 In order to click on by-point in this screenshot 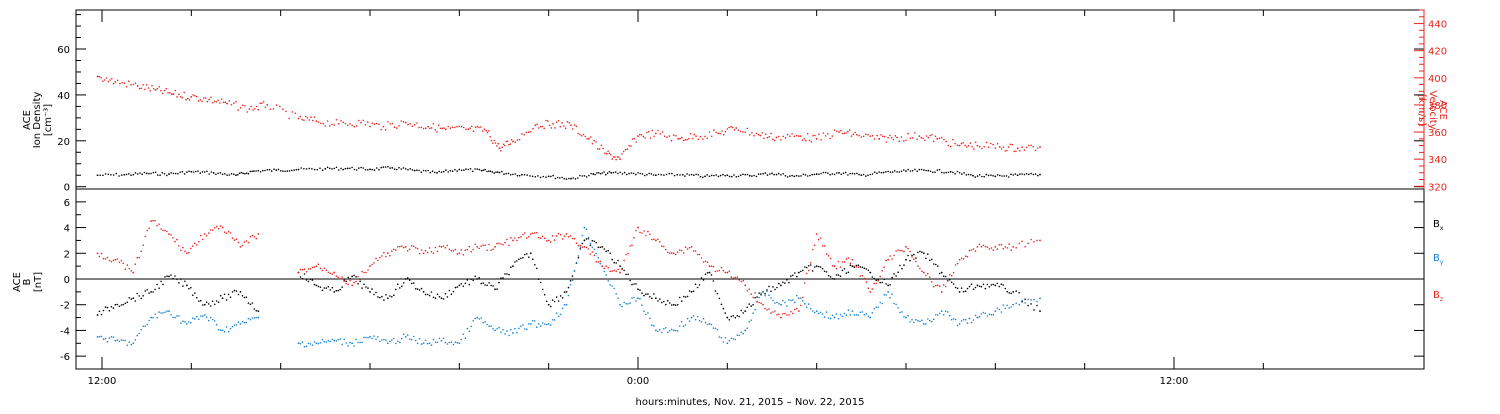, I will do `click(186, 324)`.